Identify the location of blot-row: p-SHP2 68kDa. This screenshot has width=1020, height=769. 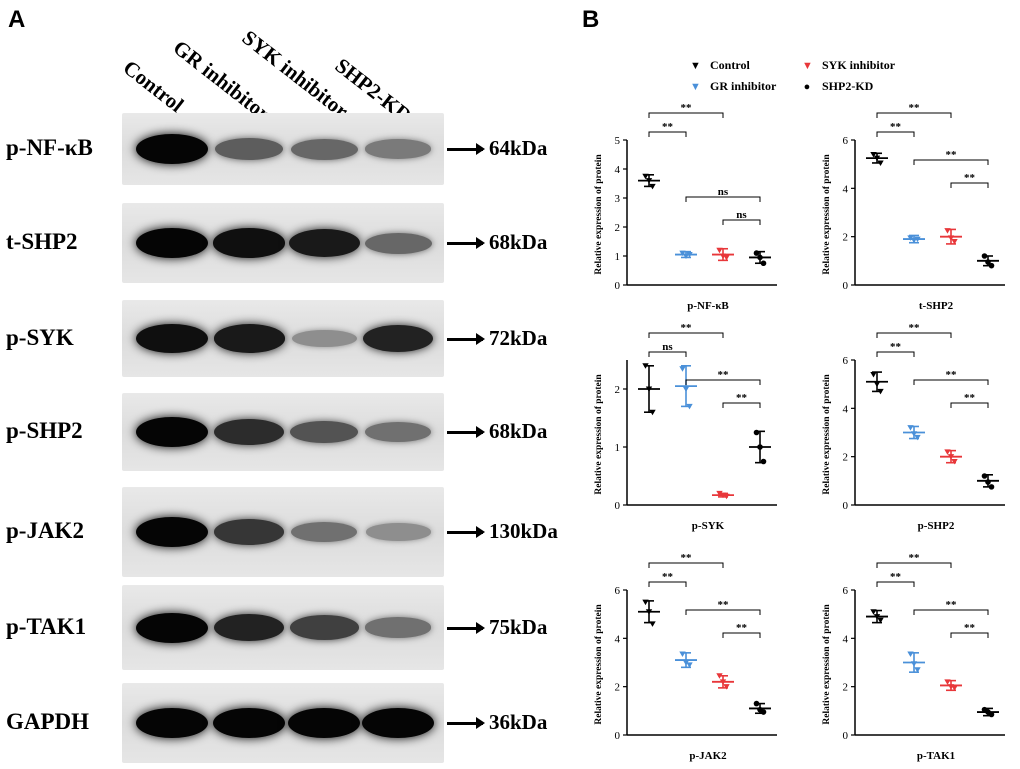
(290, 432).